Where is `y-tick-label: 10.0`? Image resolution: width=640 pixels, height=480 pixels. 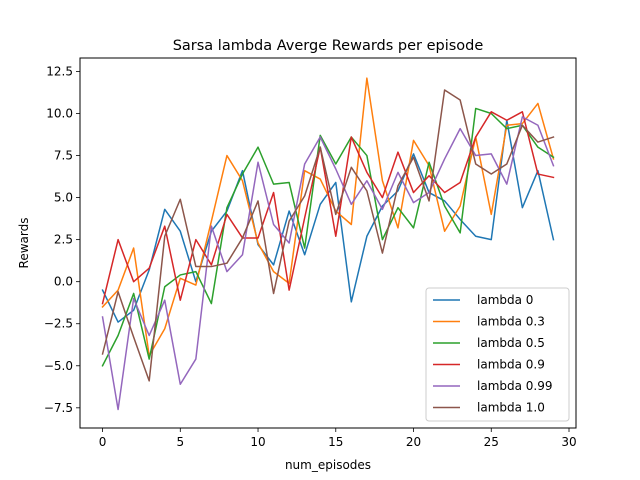
y-tick-label: 10.0 is located at coordinates (59, 114).